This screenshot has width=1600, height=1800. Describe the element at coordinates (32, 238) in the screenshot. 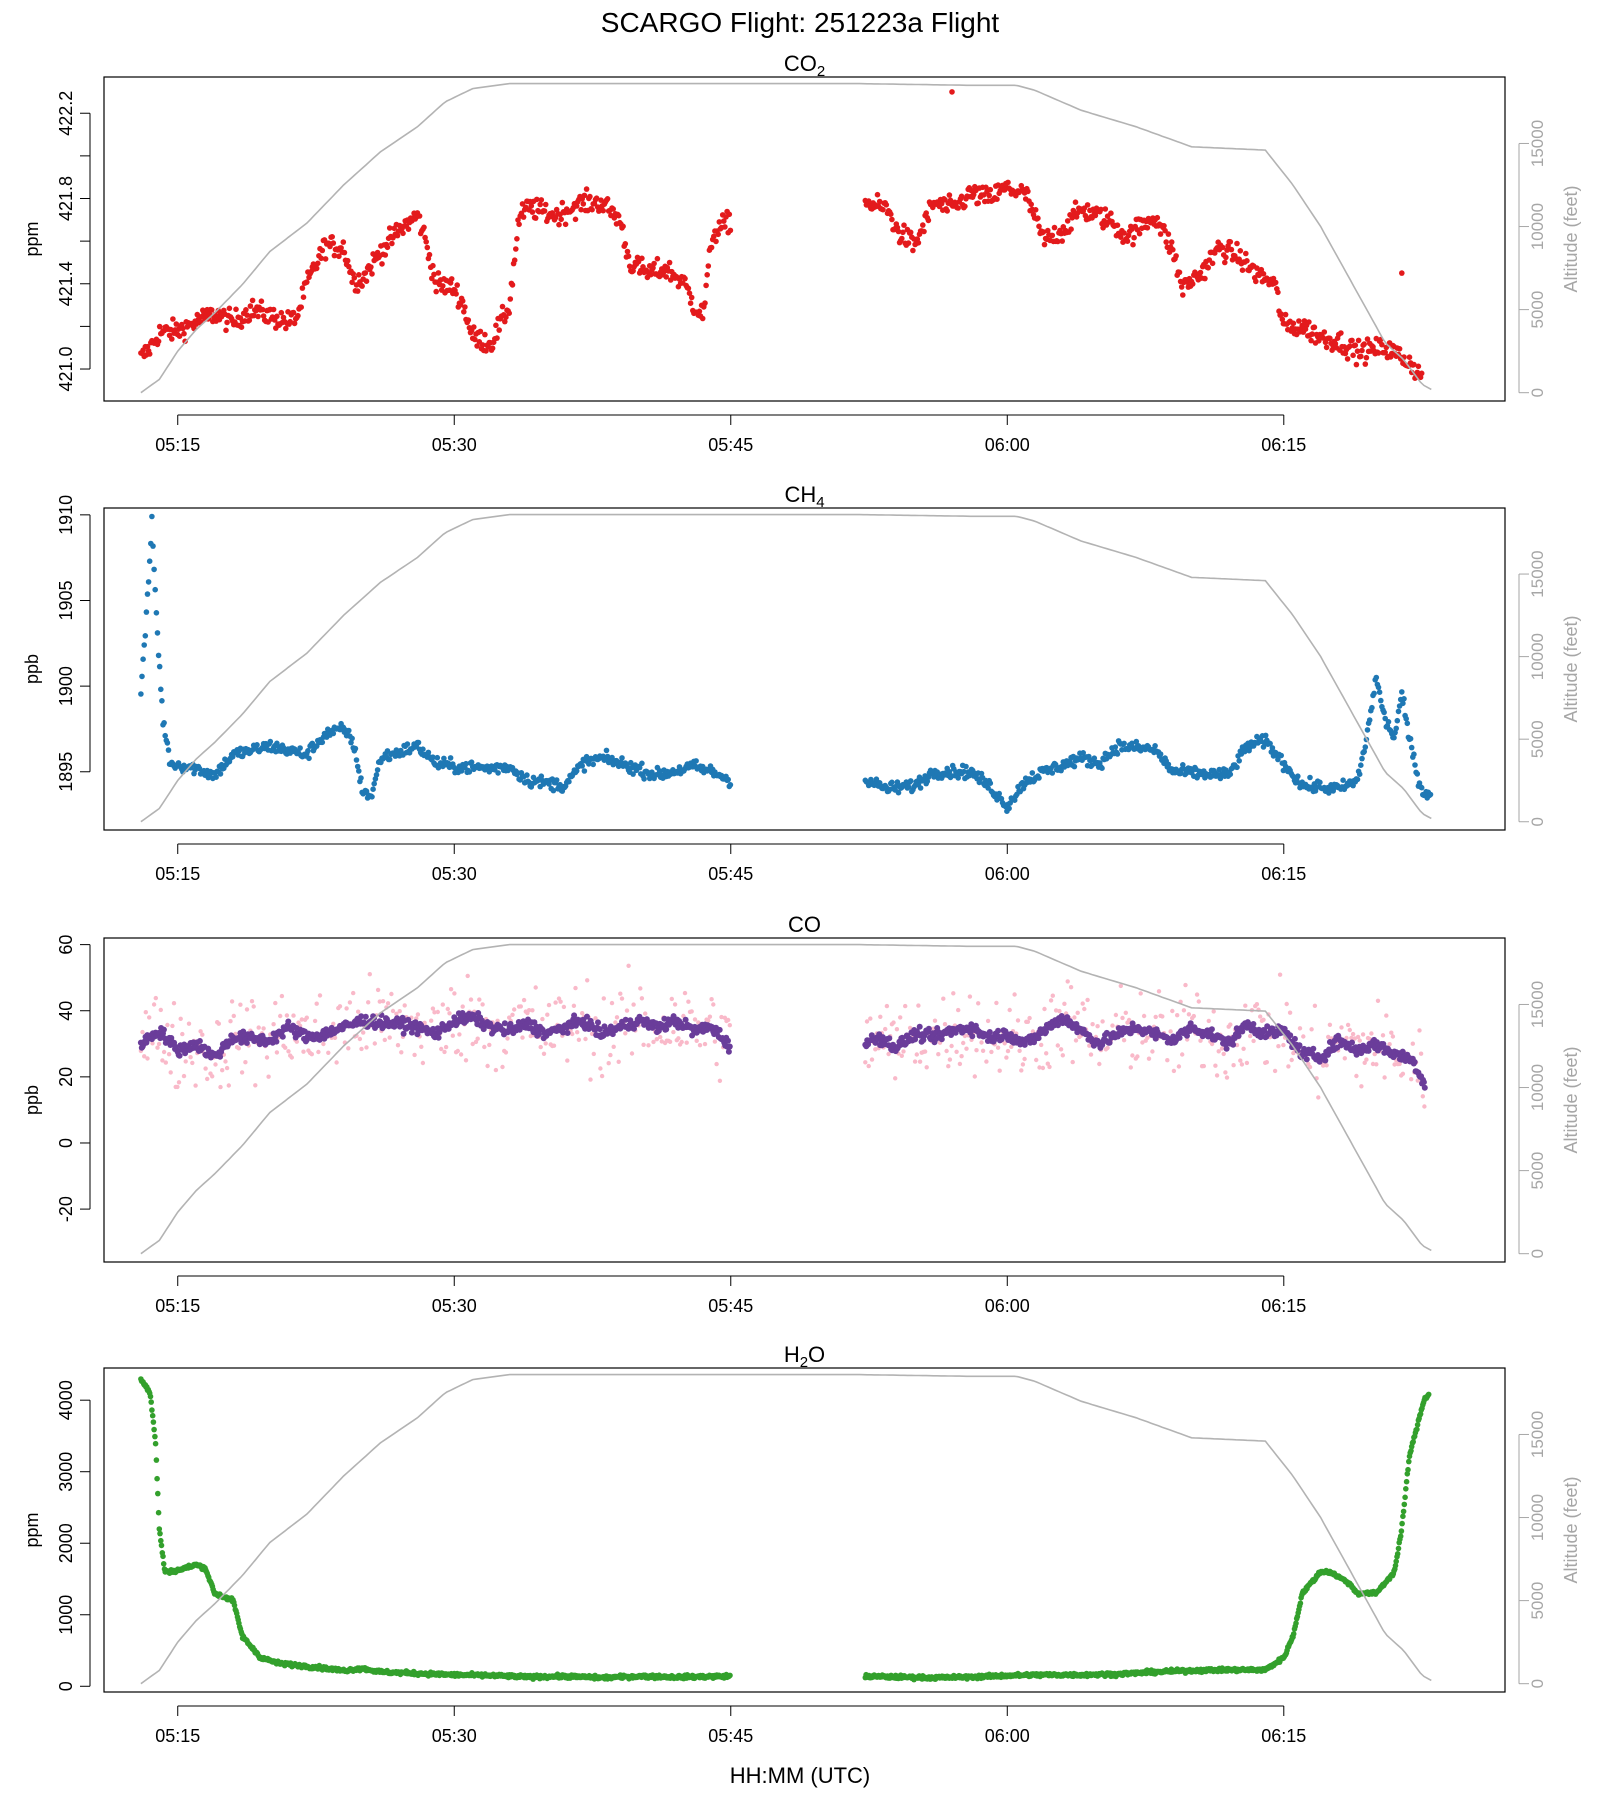

I see `y-axis-label: ppm` at that location.